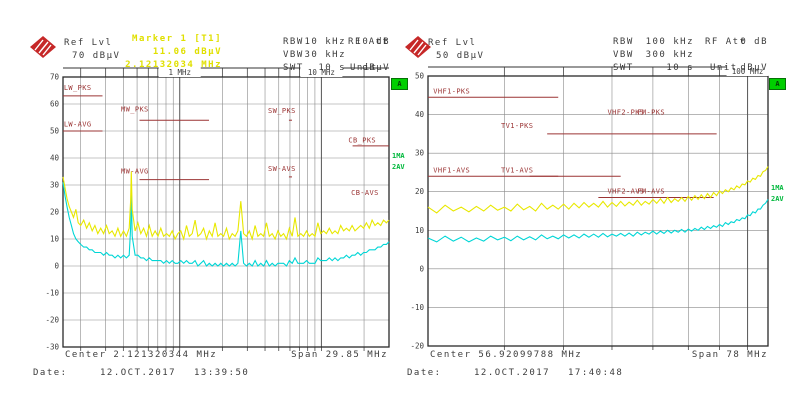  I want to click on ref-lvl-value: 70 dBµV, so click(96, 56).